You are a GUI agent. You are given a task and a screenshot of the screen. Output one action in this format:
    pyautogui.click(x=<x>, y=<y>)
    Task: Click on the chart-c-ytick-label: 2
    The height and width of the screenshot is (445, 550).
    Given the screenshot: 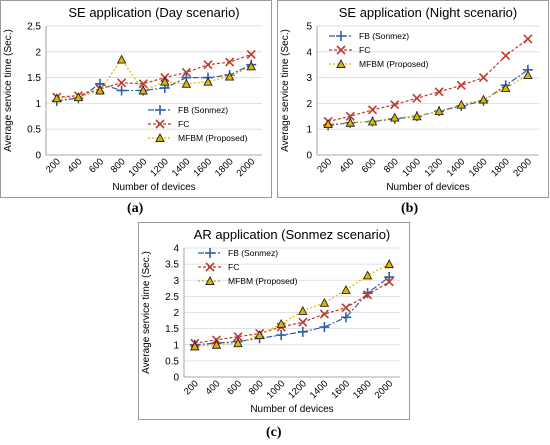 What is the action you would take?
    pyautogui.click(x=176, y=313)
    